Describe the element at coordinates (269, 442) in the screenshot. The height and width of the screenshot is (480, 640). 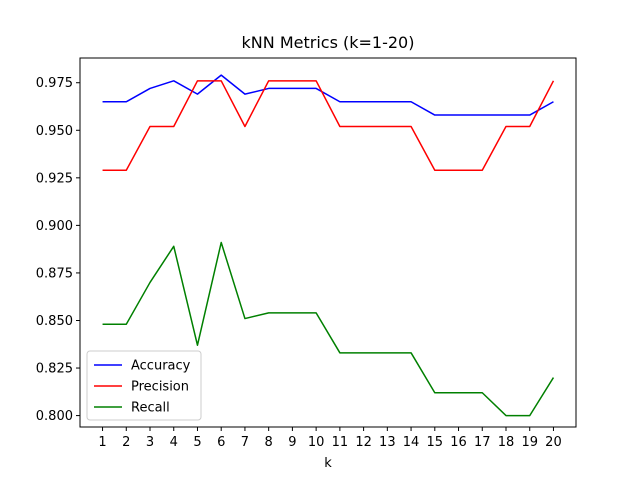
I see `x-tick-label: 8` at that location.